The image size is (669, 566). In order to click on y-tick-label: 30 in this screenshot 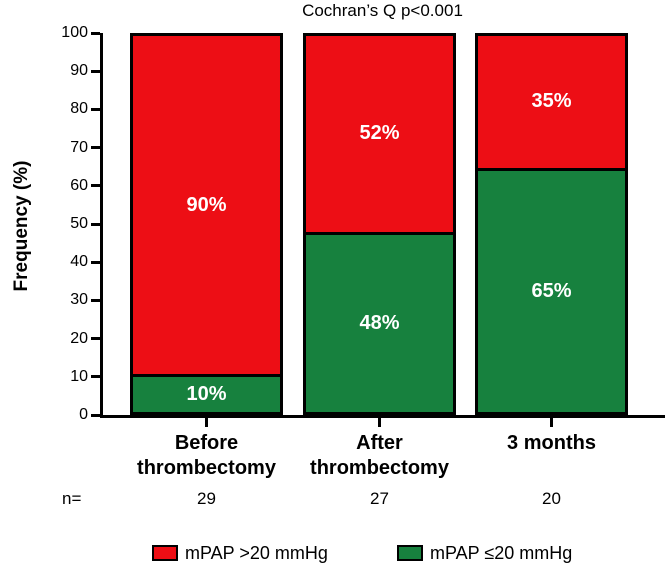, I will do `click(79, 300)`.